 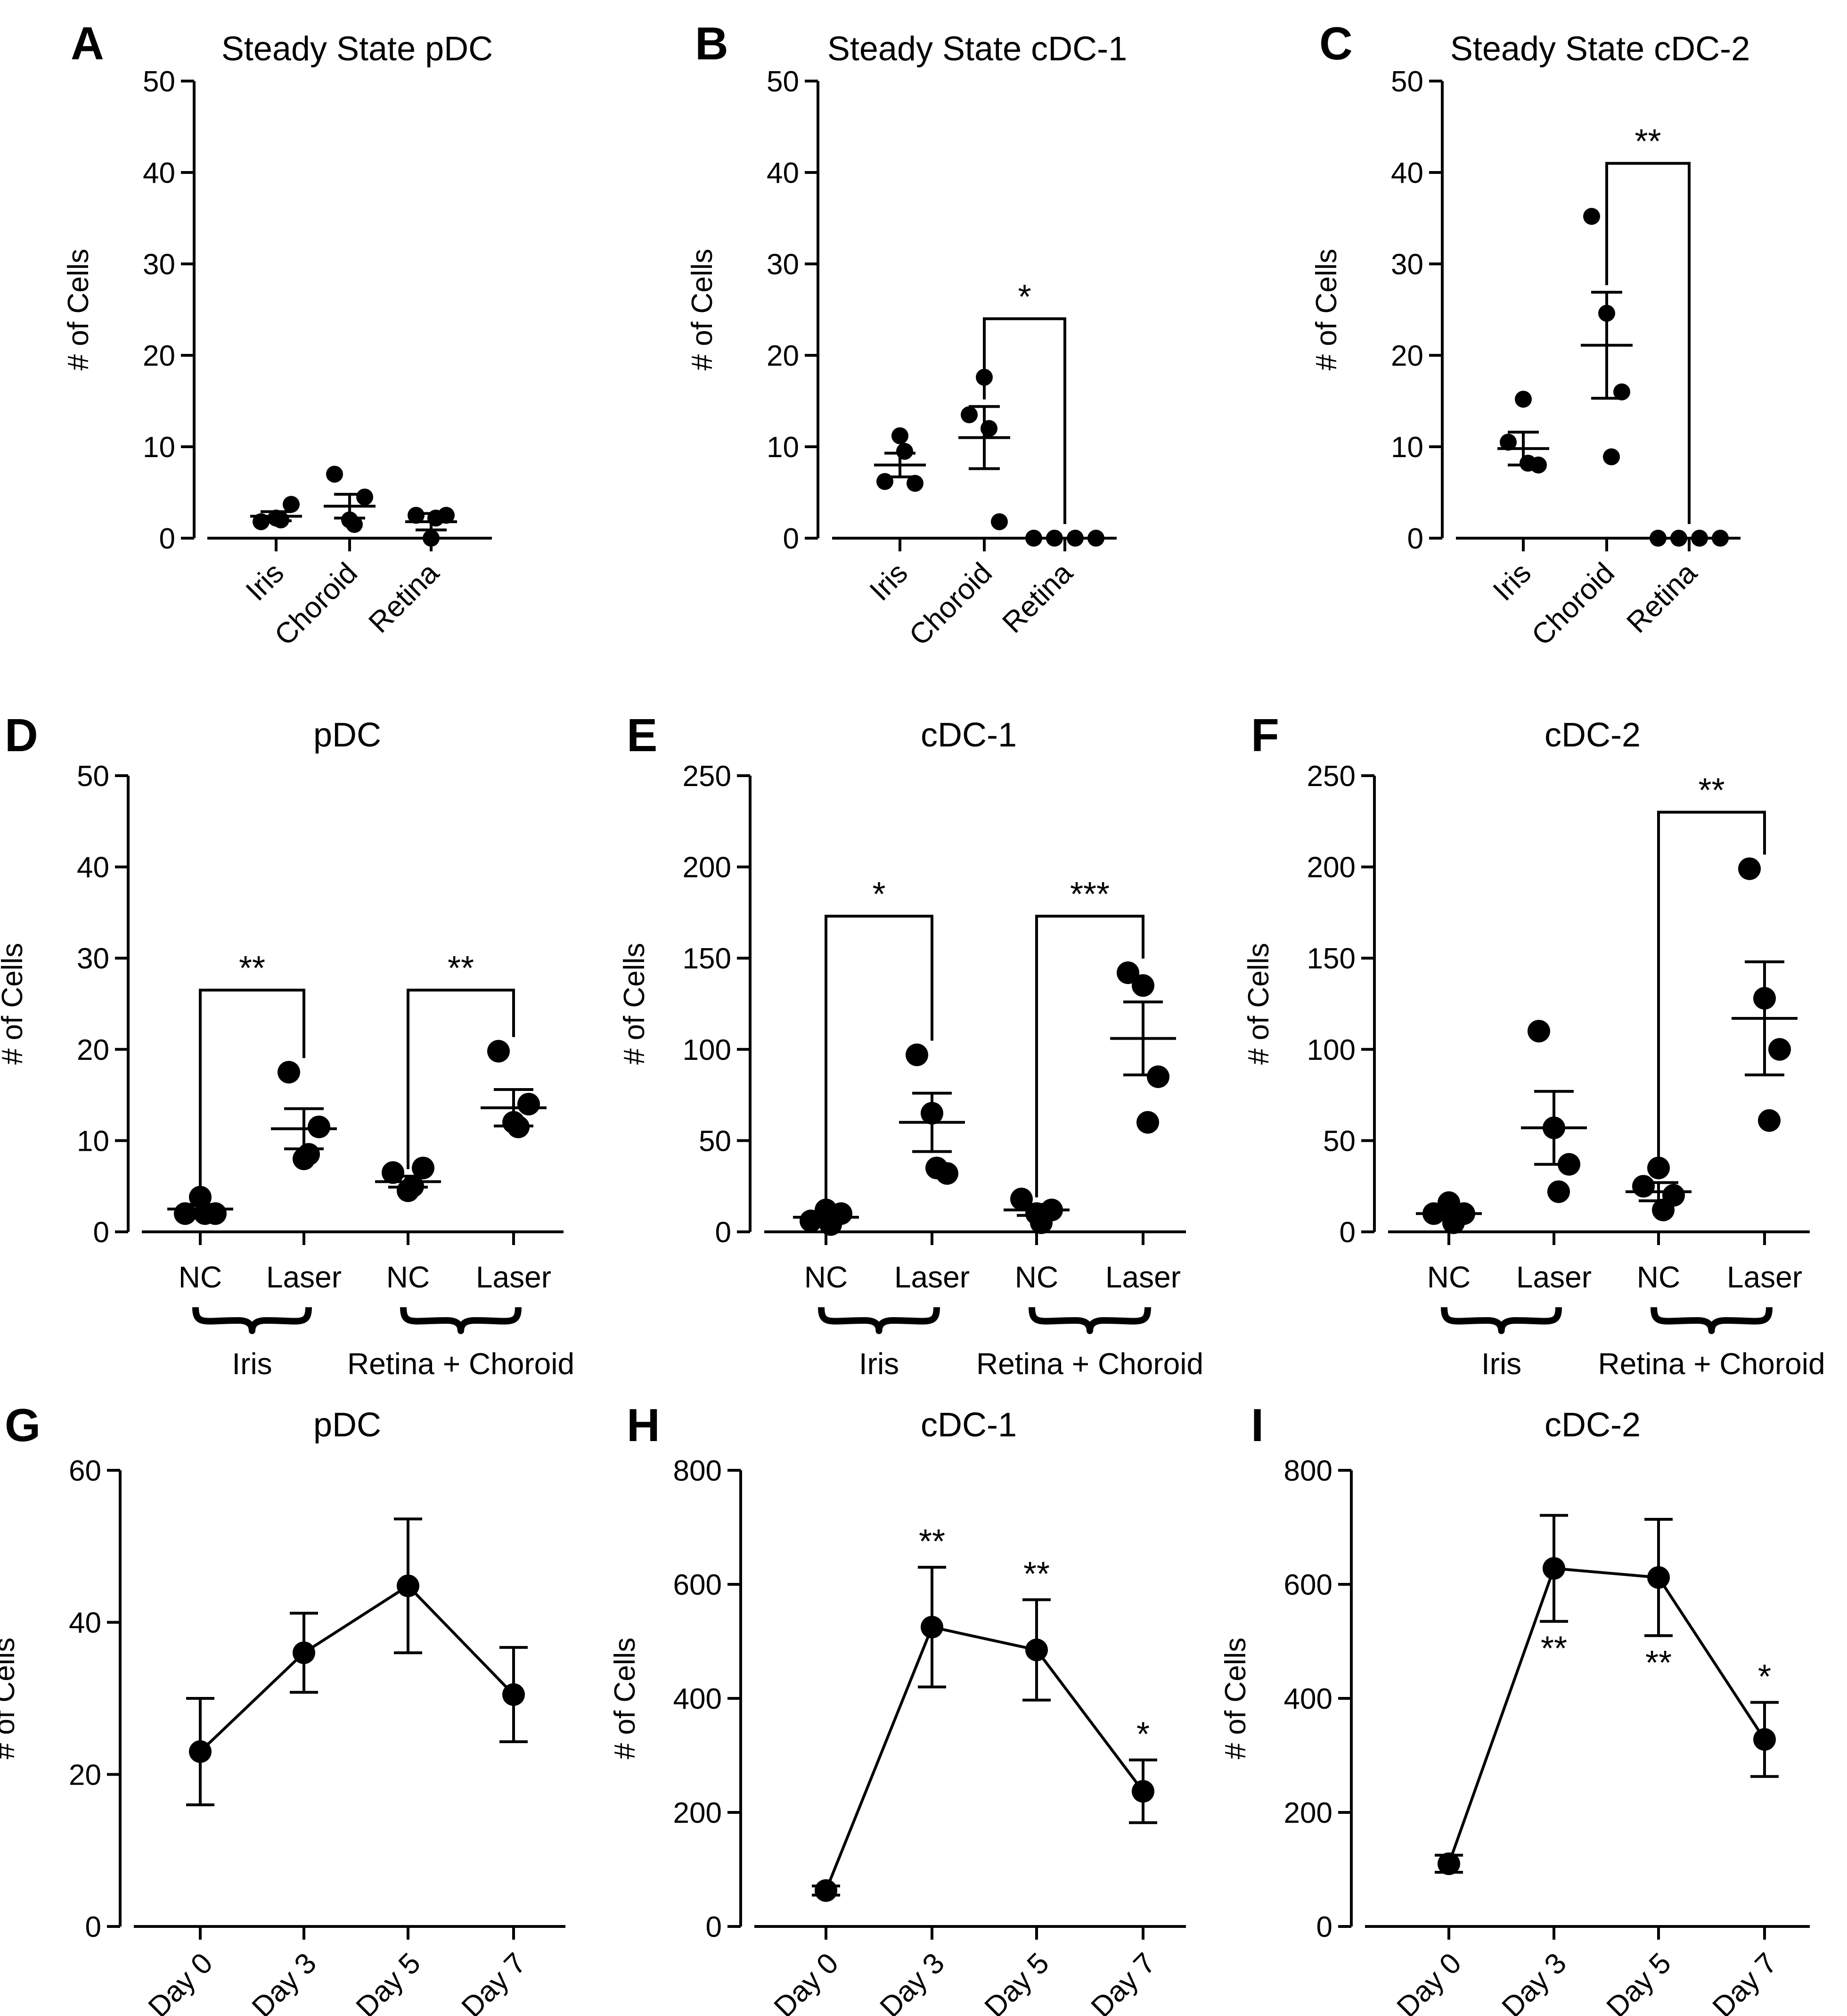 What do you see at coordinates (1265, 735) in the screenshot?
I see `panel-letter: F` at bounding box center [1265, 735].